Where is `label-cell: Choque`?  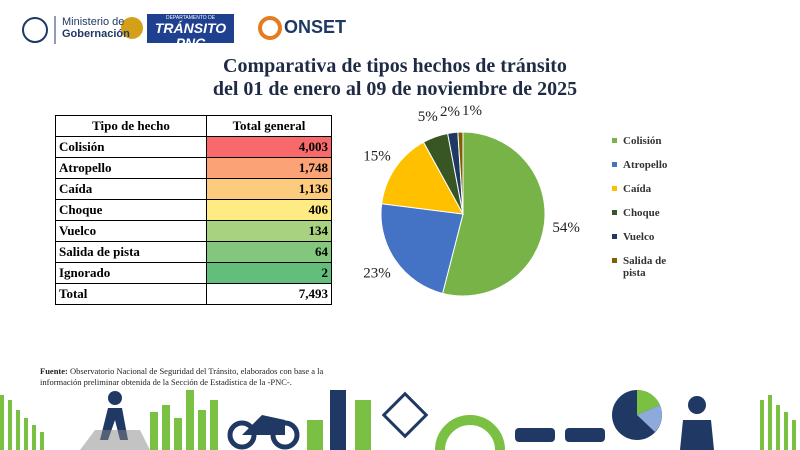
label-cell: Choque is located at coordinates (131, 210).